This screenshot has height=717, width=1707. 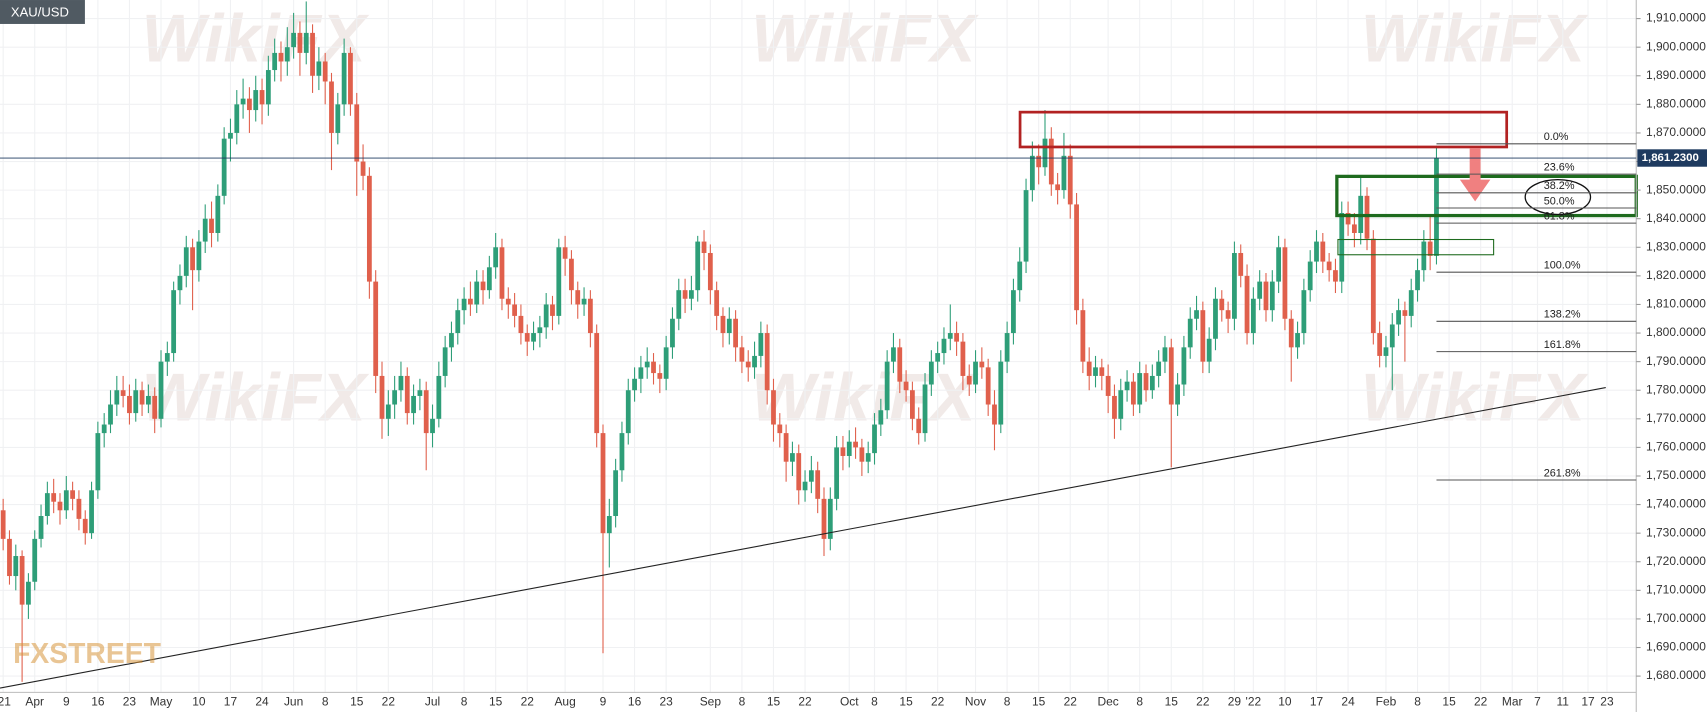 What do you see at coordinates (1676, 361) in the screenshot?
I see `y-tick-label: 1,790.0000` at bounding box center [1676, 361].